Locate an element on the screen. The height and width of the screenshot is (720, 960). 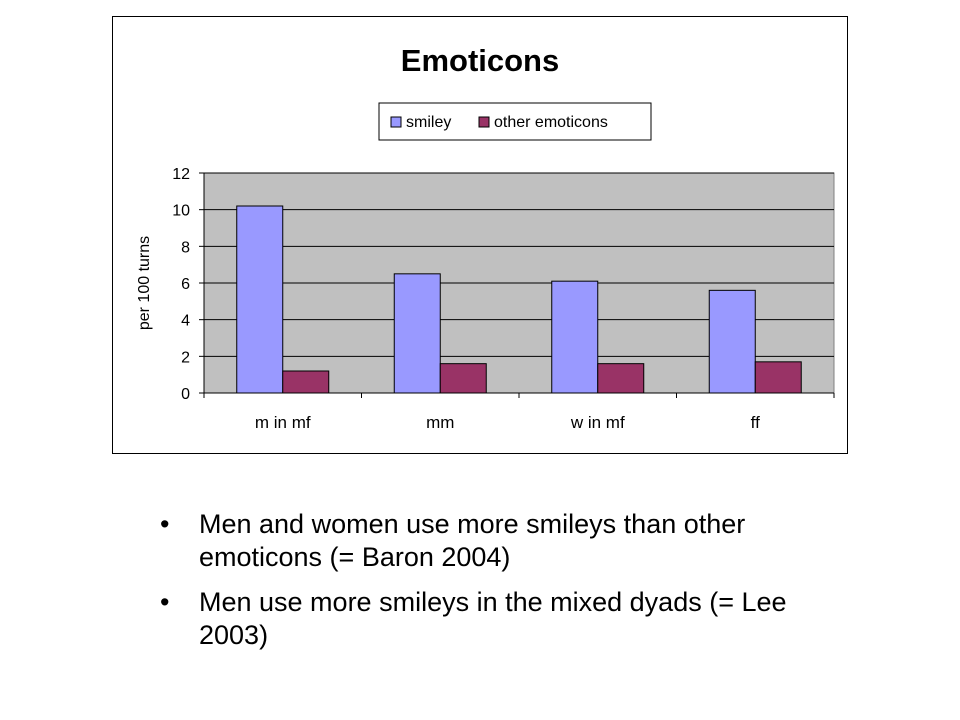
y-tick-label: 12 is located at coordinates (181, 174).